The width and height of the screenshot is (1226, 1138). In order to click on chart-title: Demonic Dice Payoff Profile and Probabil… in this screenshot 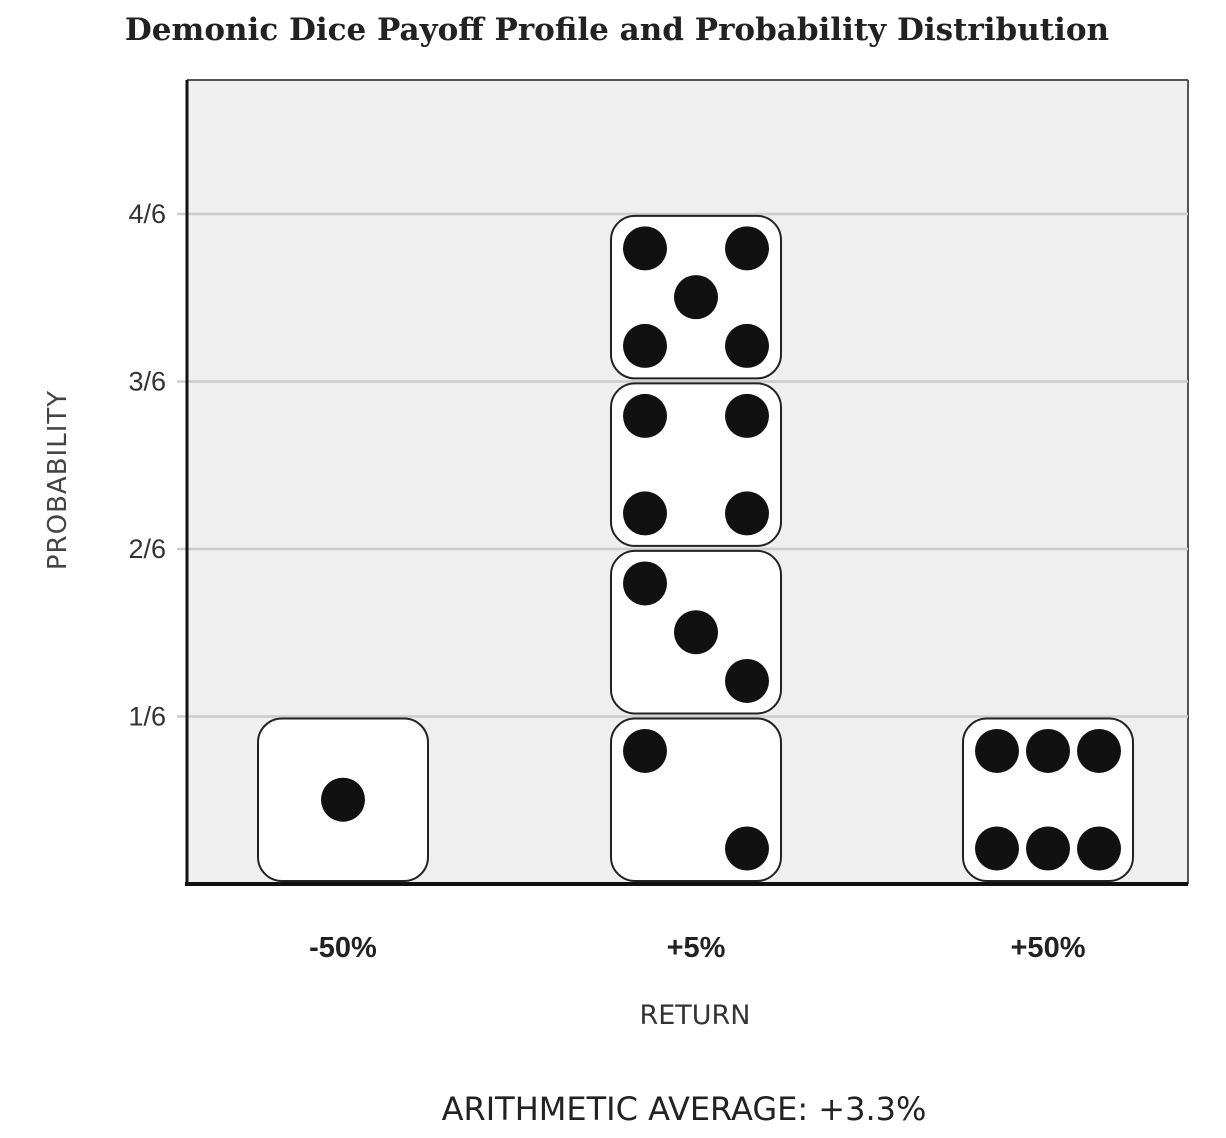, I will do `click(617, 30)`.